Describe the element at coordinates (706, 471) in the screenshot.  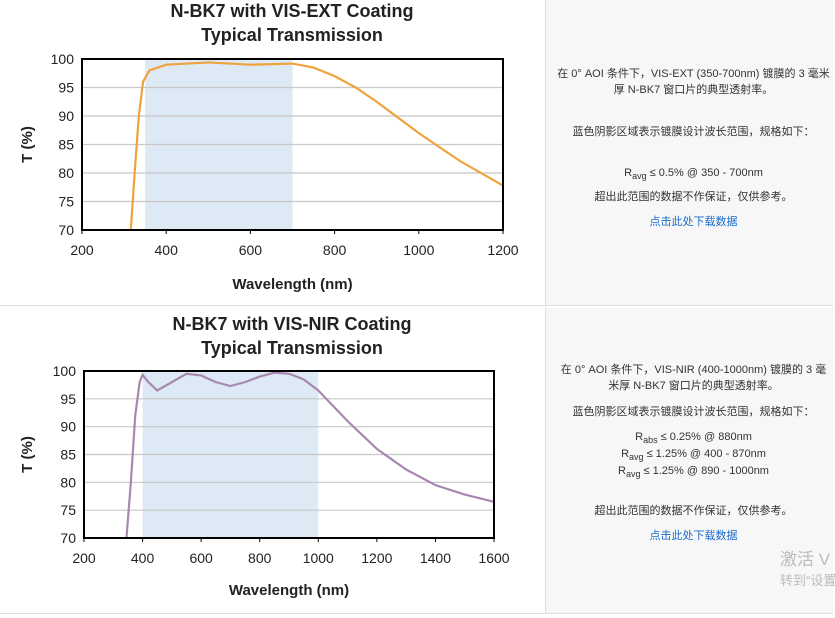
I see `spec-text: ≤ 1.25% @ 890 - 1000nm` at that location.